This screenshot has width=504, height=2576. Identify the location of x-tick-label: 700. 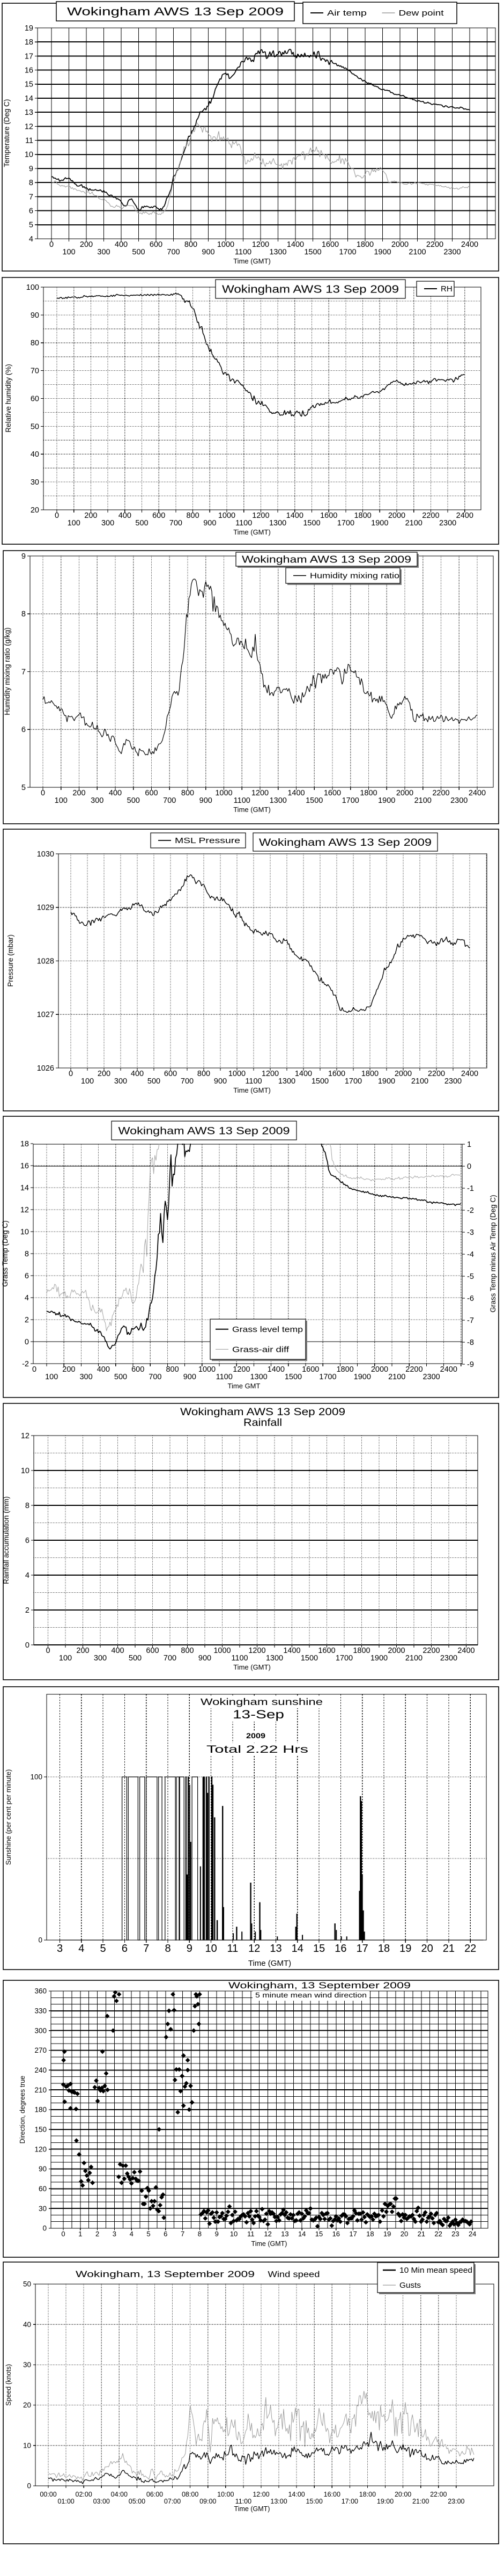
(175, 523).